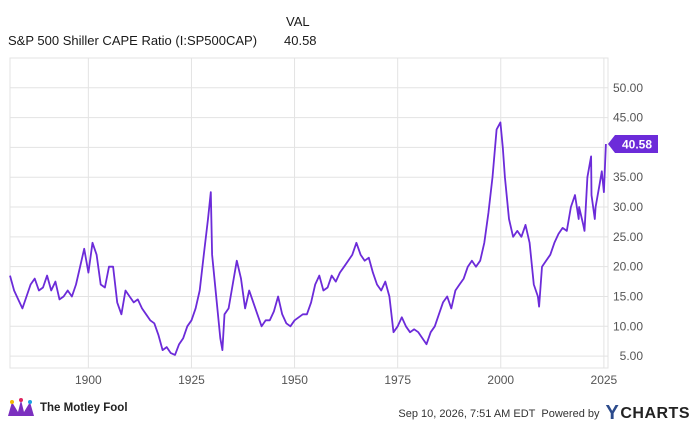 The image size is (700, 428). What do you see at coordinates (628, 207) in the screenshot?
I see `y-tick-label: 30.00` at bounding box center [628, 207].